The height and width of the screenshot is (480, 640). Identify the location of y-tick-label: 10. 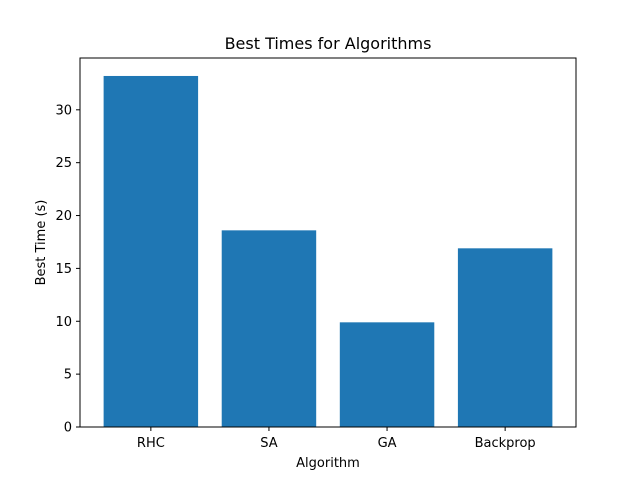
(63, 322).